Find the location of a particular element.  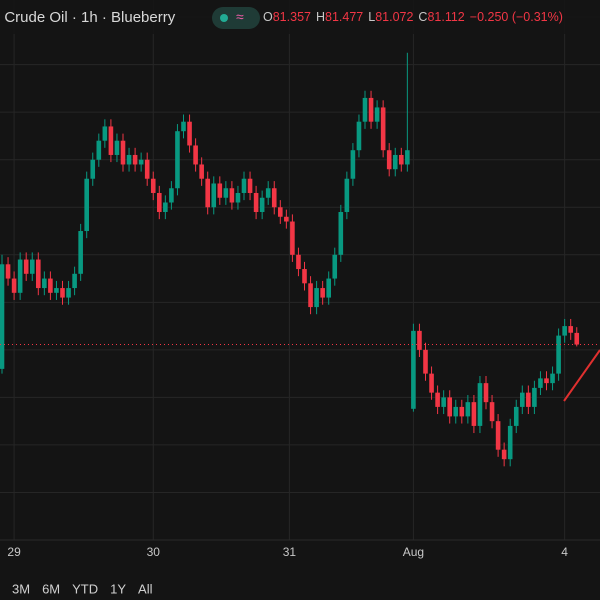

bottom-bar is located at coordinates (300, 586).